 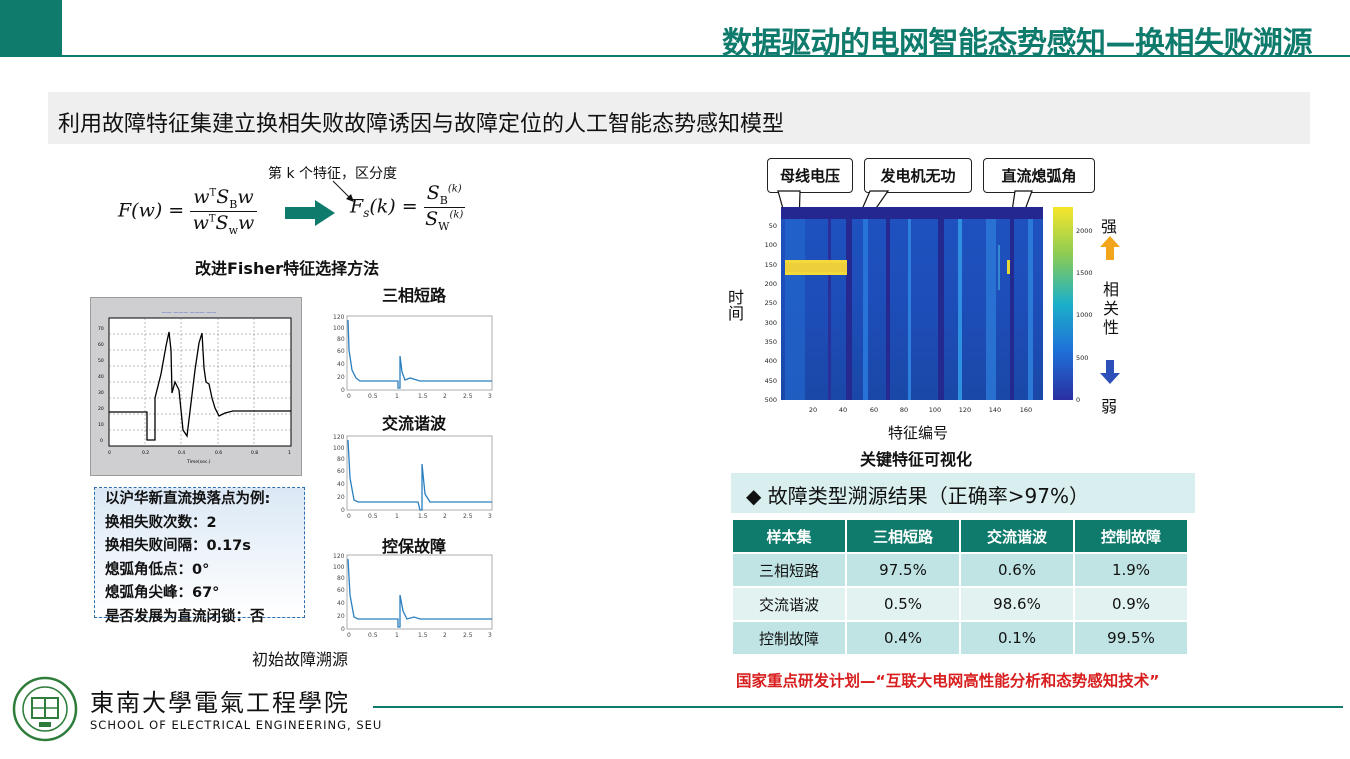 I want to click on svg-text: 50, so click(x=101, y=361).